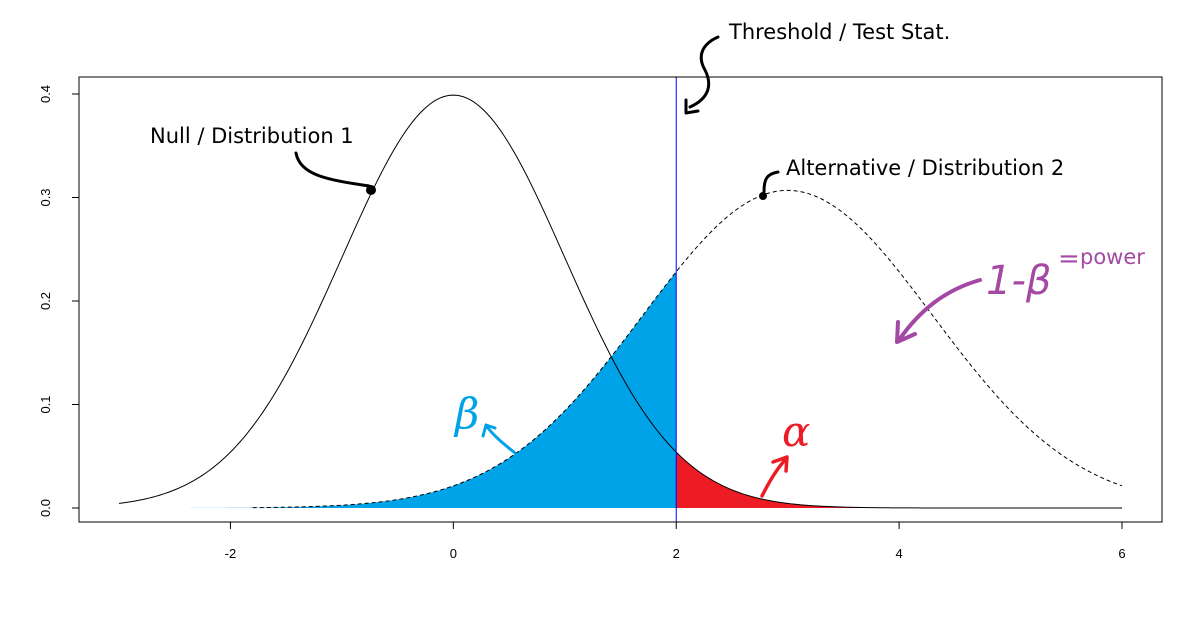 This screenshot has height=622, width=1203. What do you see at coordinates (499, 439) in the screenshot?
I see `beta-annotation-arrow` at bounding box center [499, 439].